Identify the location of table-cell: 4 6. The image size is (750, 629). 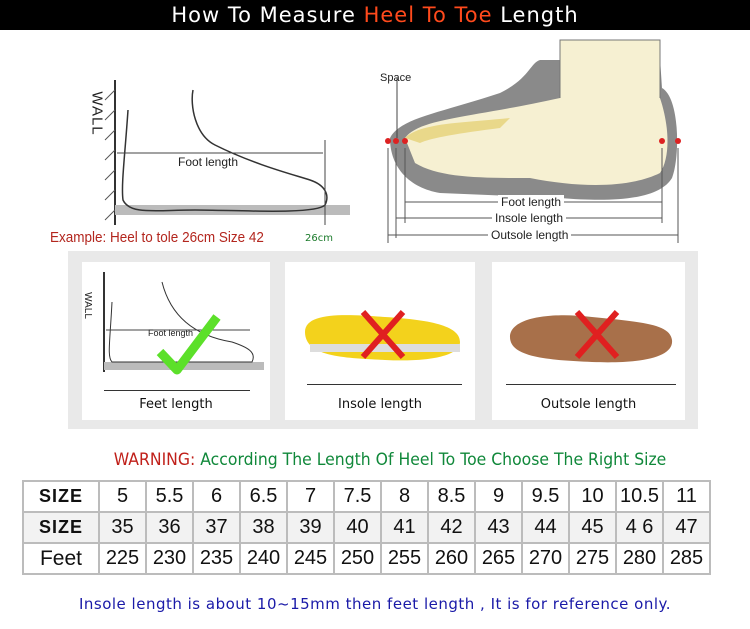
(639, 527).